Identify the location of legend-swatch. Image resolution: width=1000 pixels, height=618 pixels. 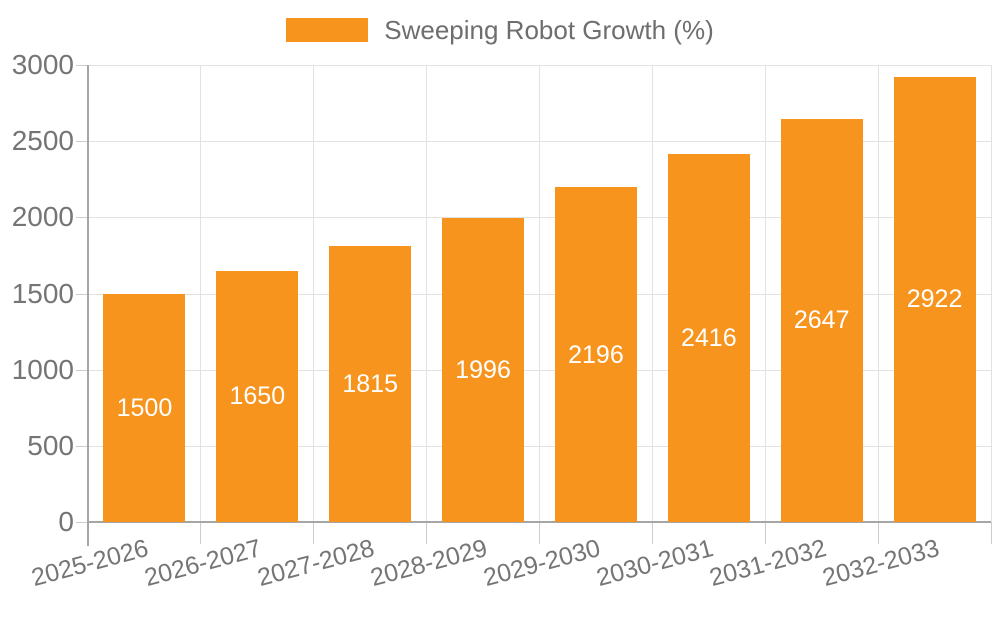
(327, 30).